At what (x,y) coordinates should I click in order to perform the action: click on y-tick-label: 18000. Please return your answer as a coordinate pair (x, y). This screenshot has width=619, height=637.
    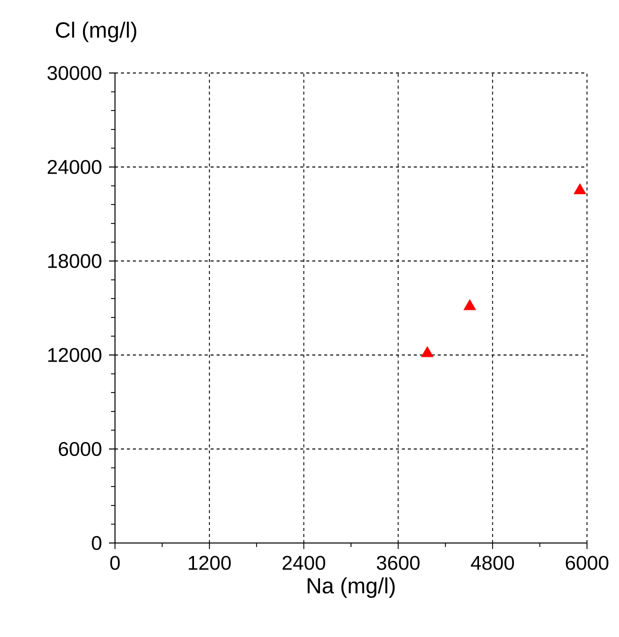
    Looking at the image, I should click on (75, 261).